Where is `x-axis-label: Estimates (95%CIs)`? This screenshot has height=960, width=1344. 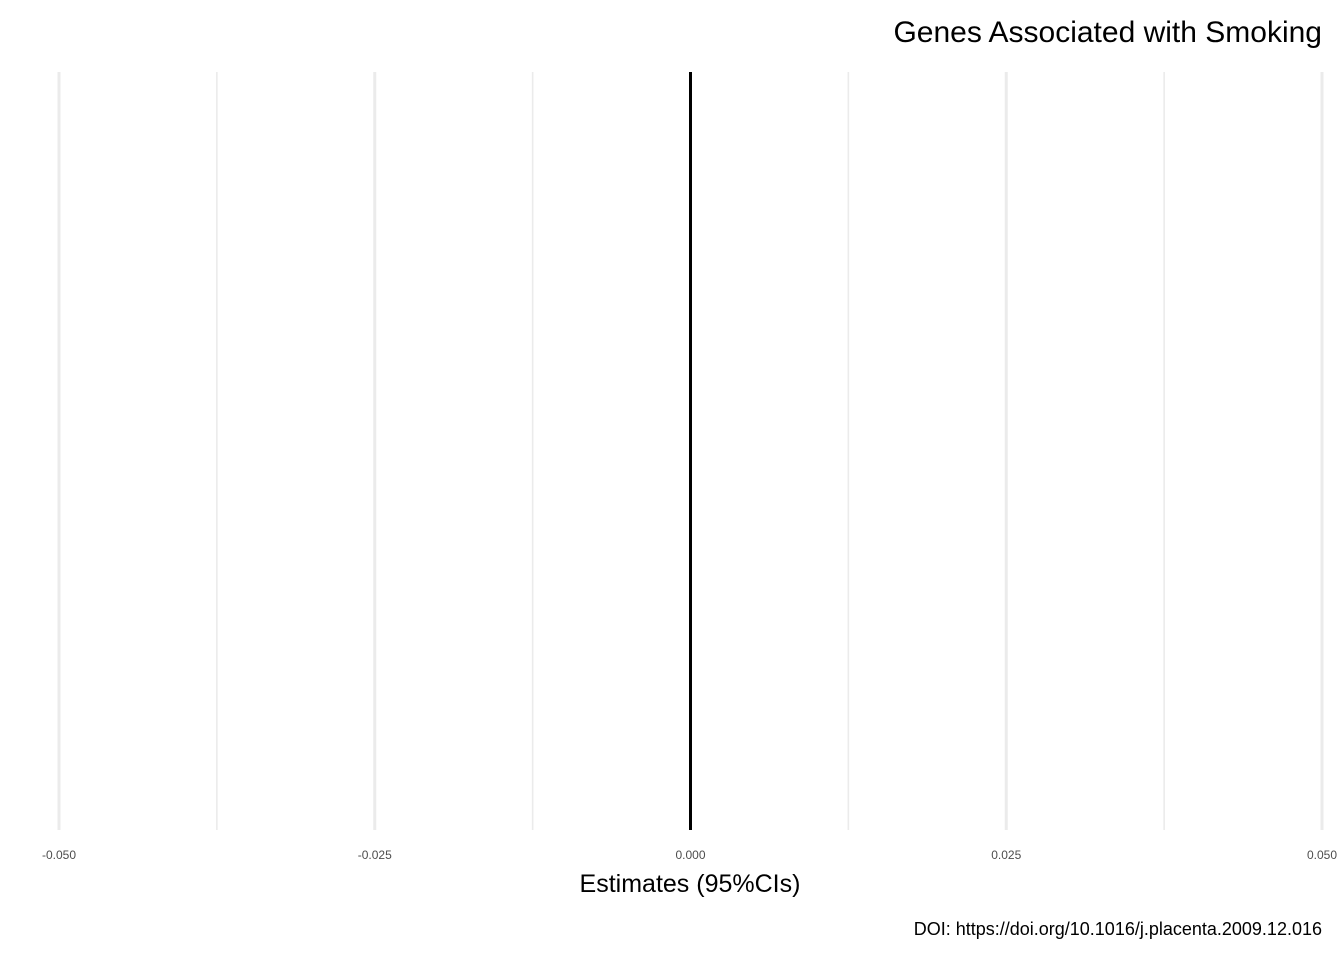 x-axis-label: Estimates (95%CIs) is located at coordinates (690, 884).